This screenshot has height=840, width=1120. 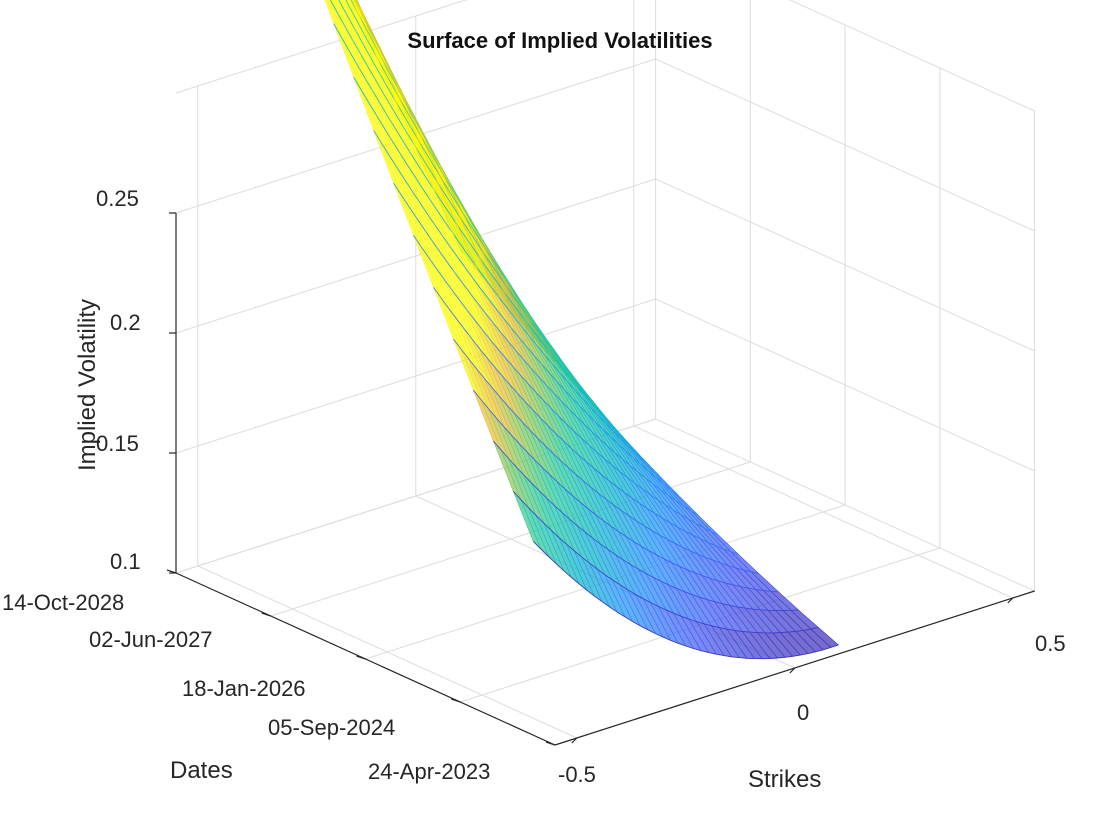 I want to click on strike-tick-label: 0.5, so click(x=1050, y=643).